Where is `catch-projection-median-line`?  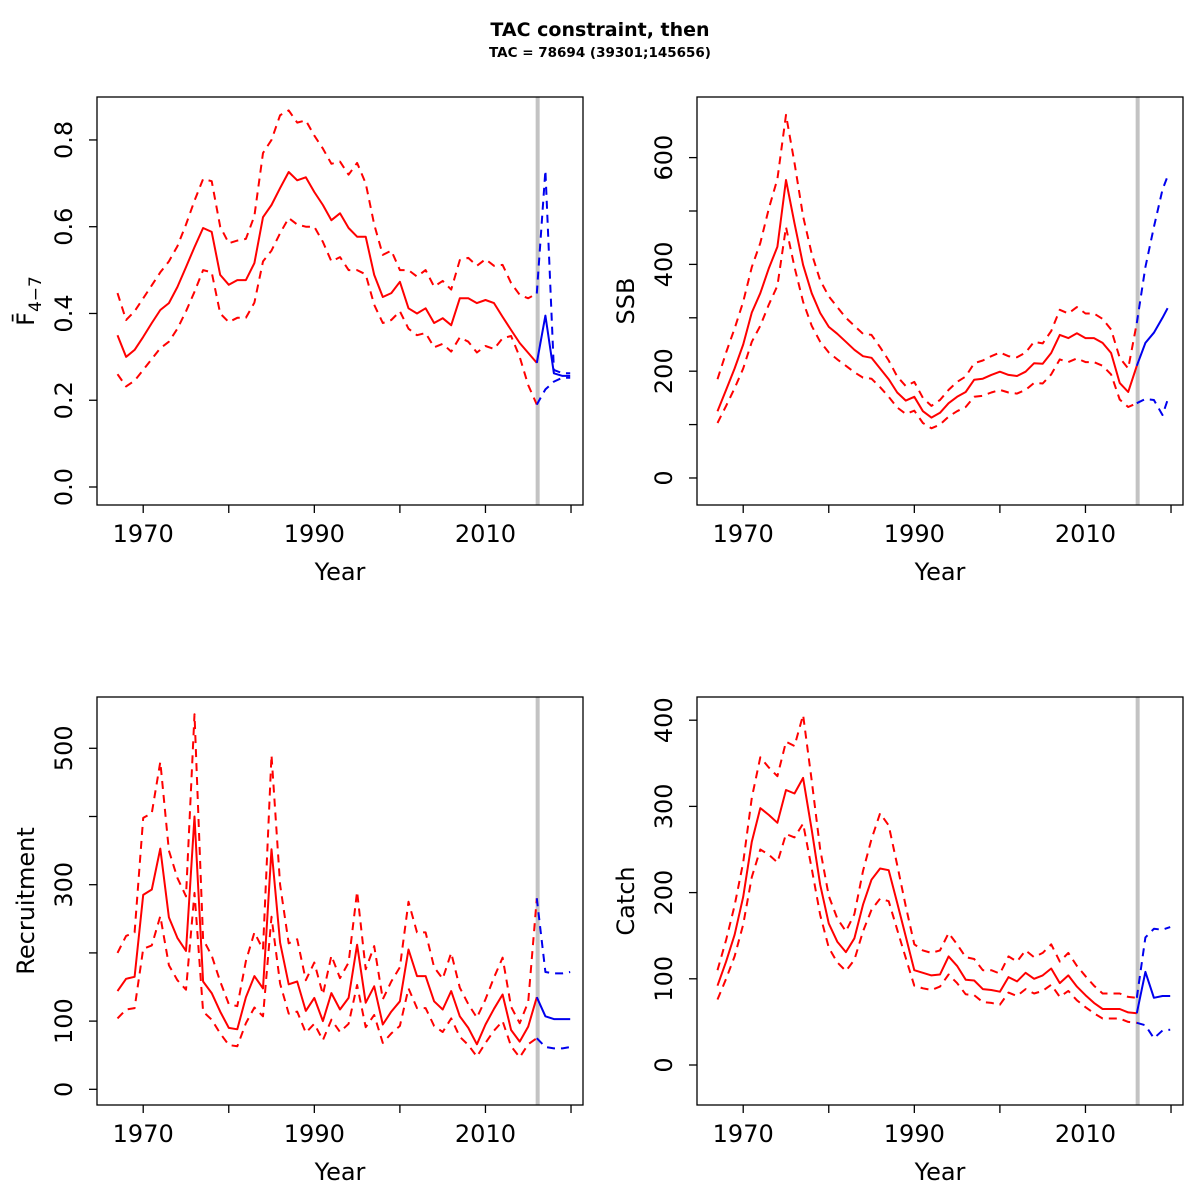
catch-projection-median-line is located at coordinates (1153, 992).